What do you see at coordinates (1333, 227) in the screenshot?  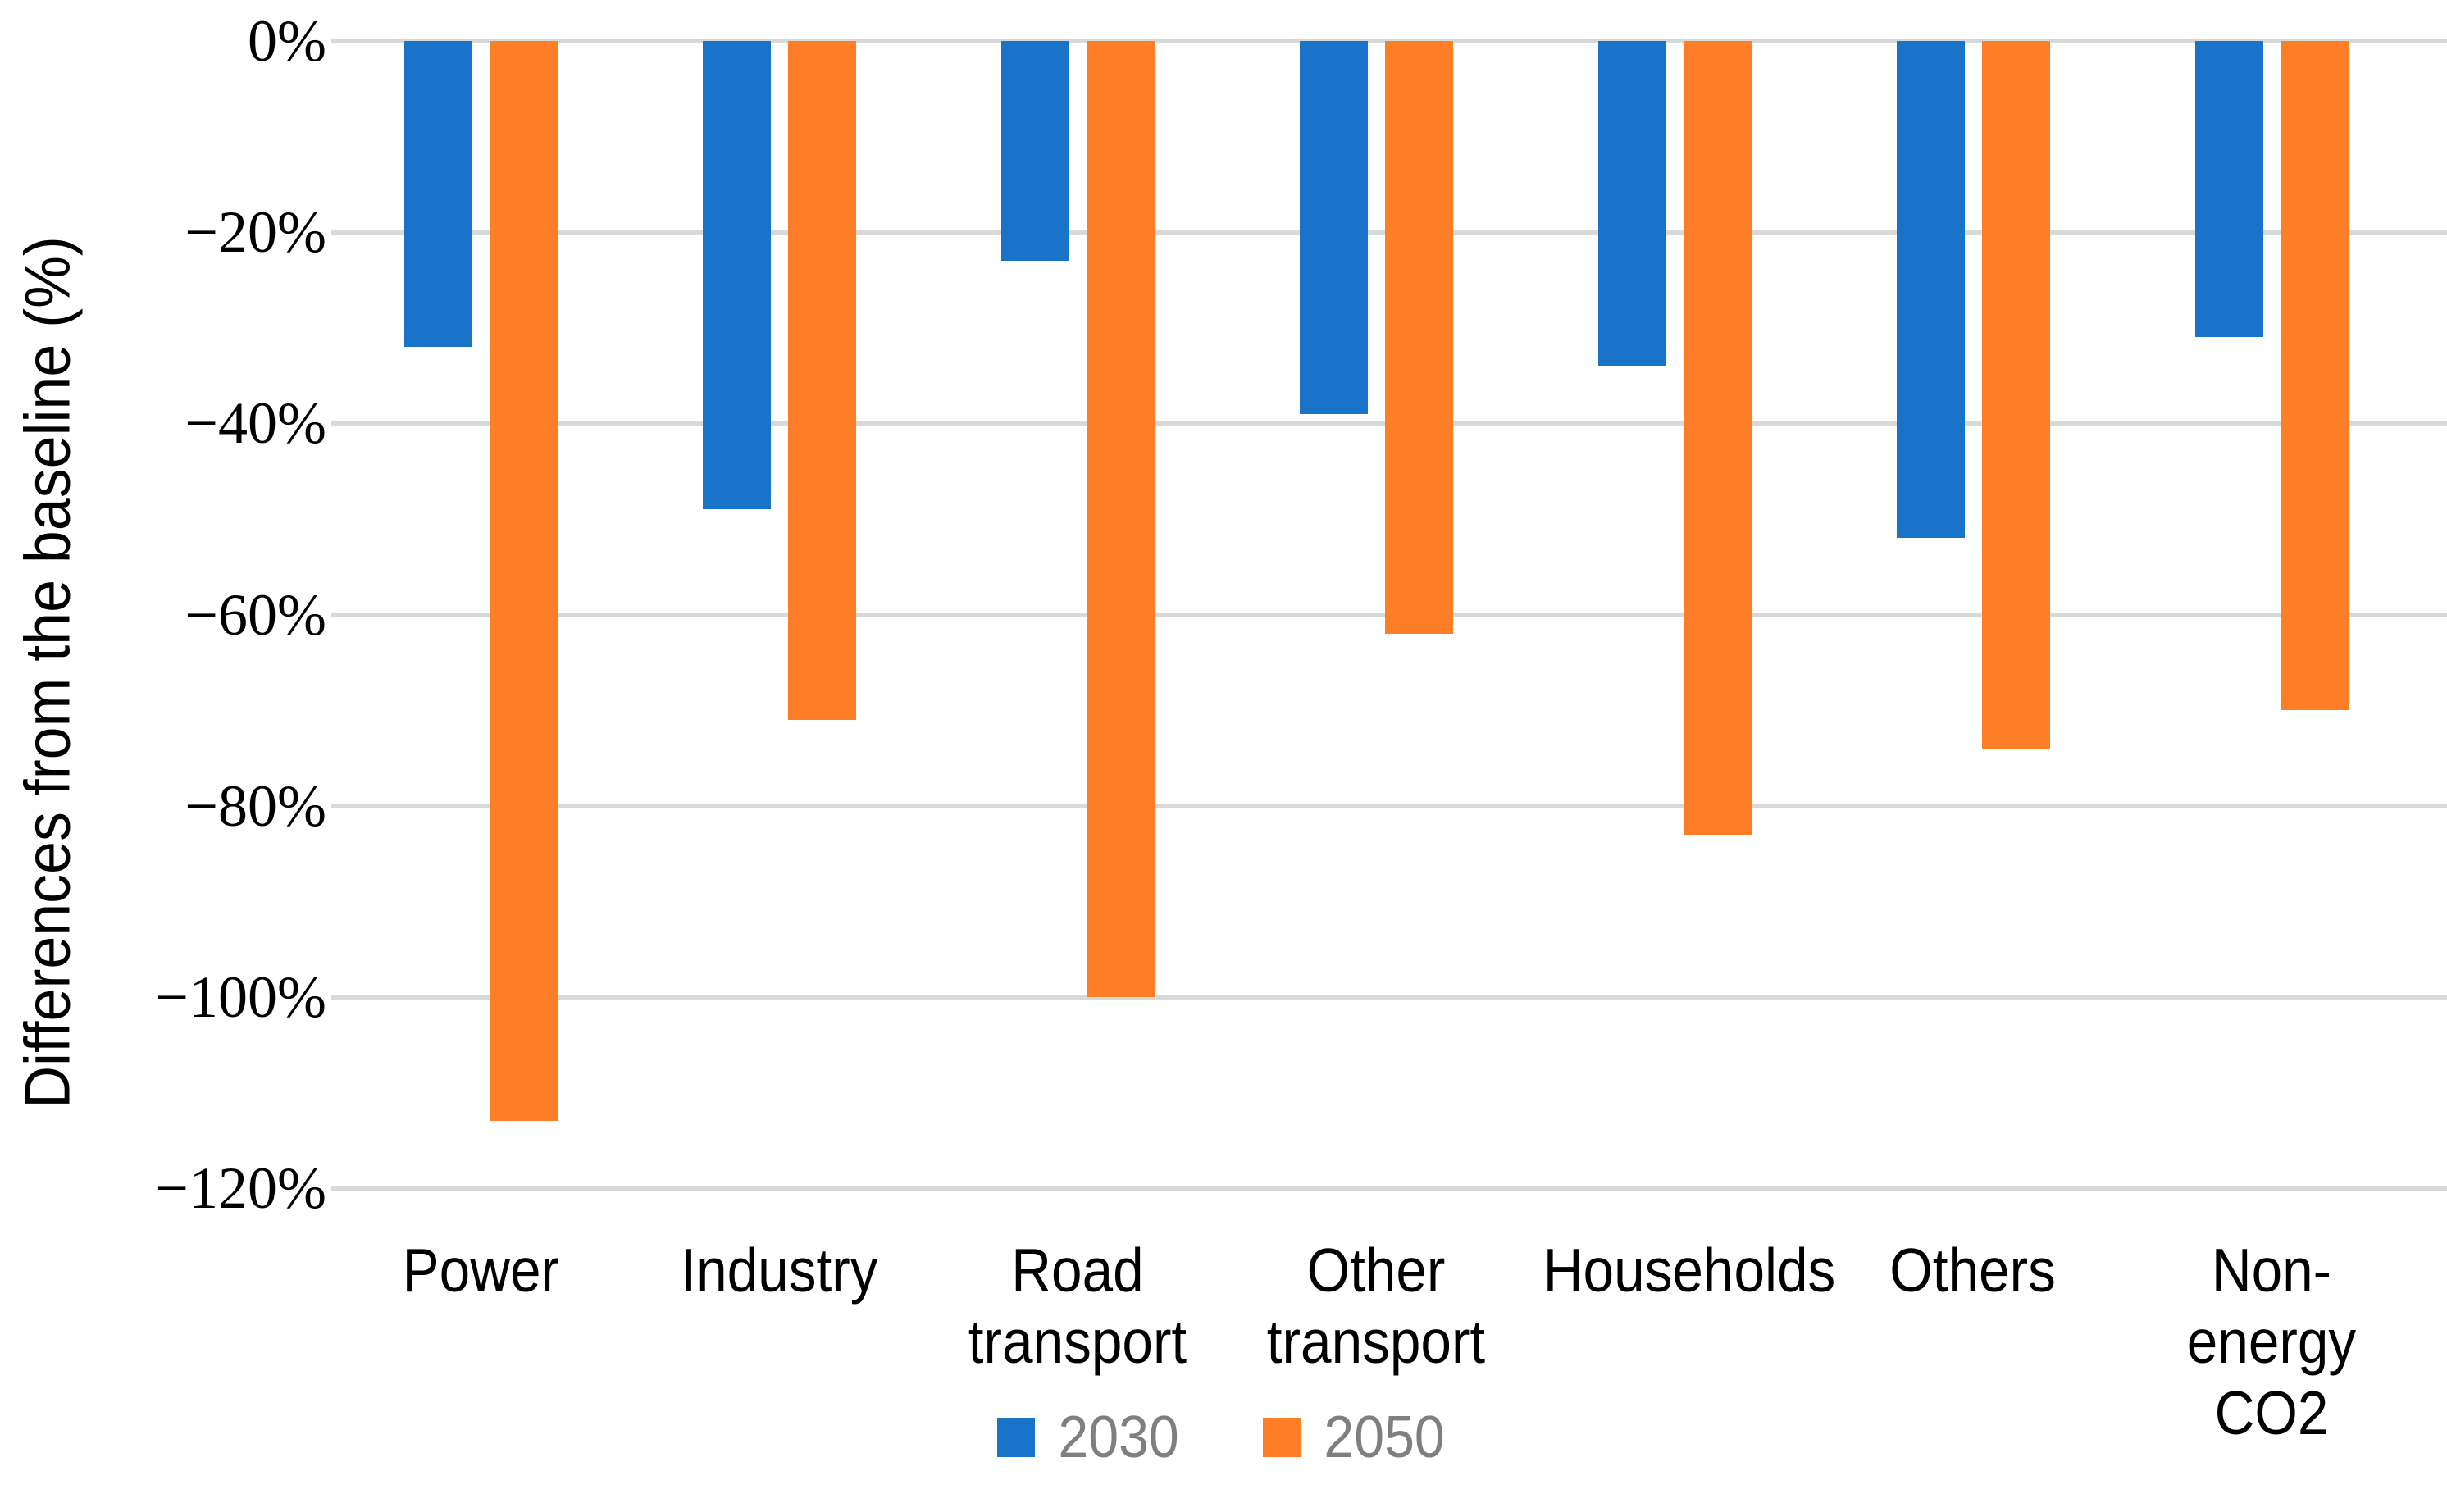 I see `bar-2030-other-transport` at bounding box center [1333, 227].